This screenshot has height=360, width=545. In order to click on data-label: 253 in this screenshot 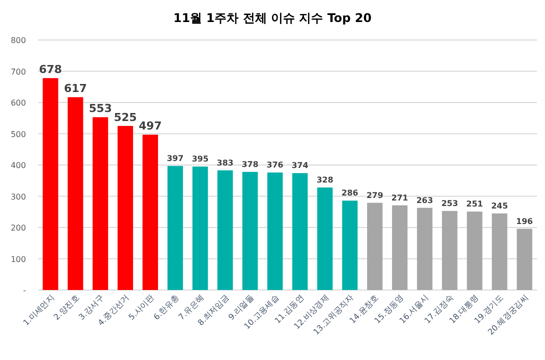, I will do `click(449, 203)`.